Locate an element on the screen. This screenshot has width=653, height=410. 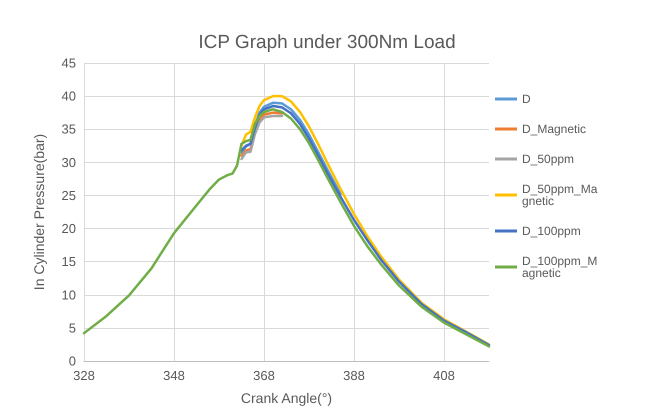
y-axis-title: In Cylinder Pressure(bar) is located at coordinates (39, 212).